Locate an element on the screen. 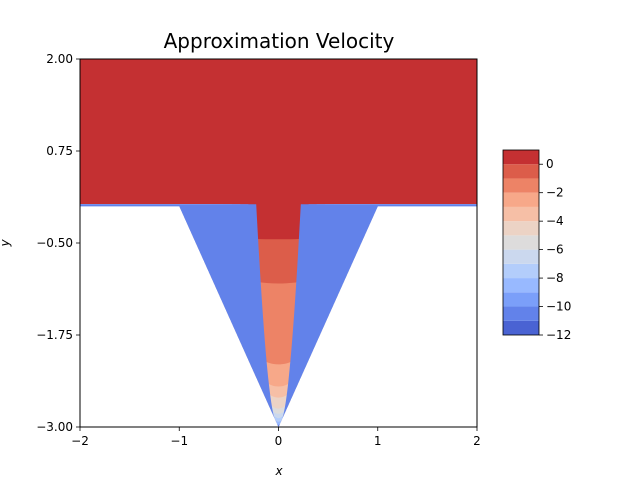  x-tick-label: −1 is located at coordinates (179, 441).